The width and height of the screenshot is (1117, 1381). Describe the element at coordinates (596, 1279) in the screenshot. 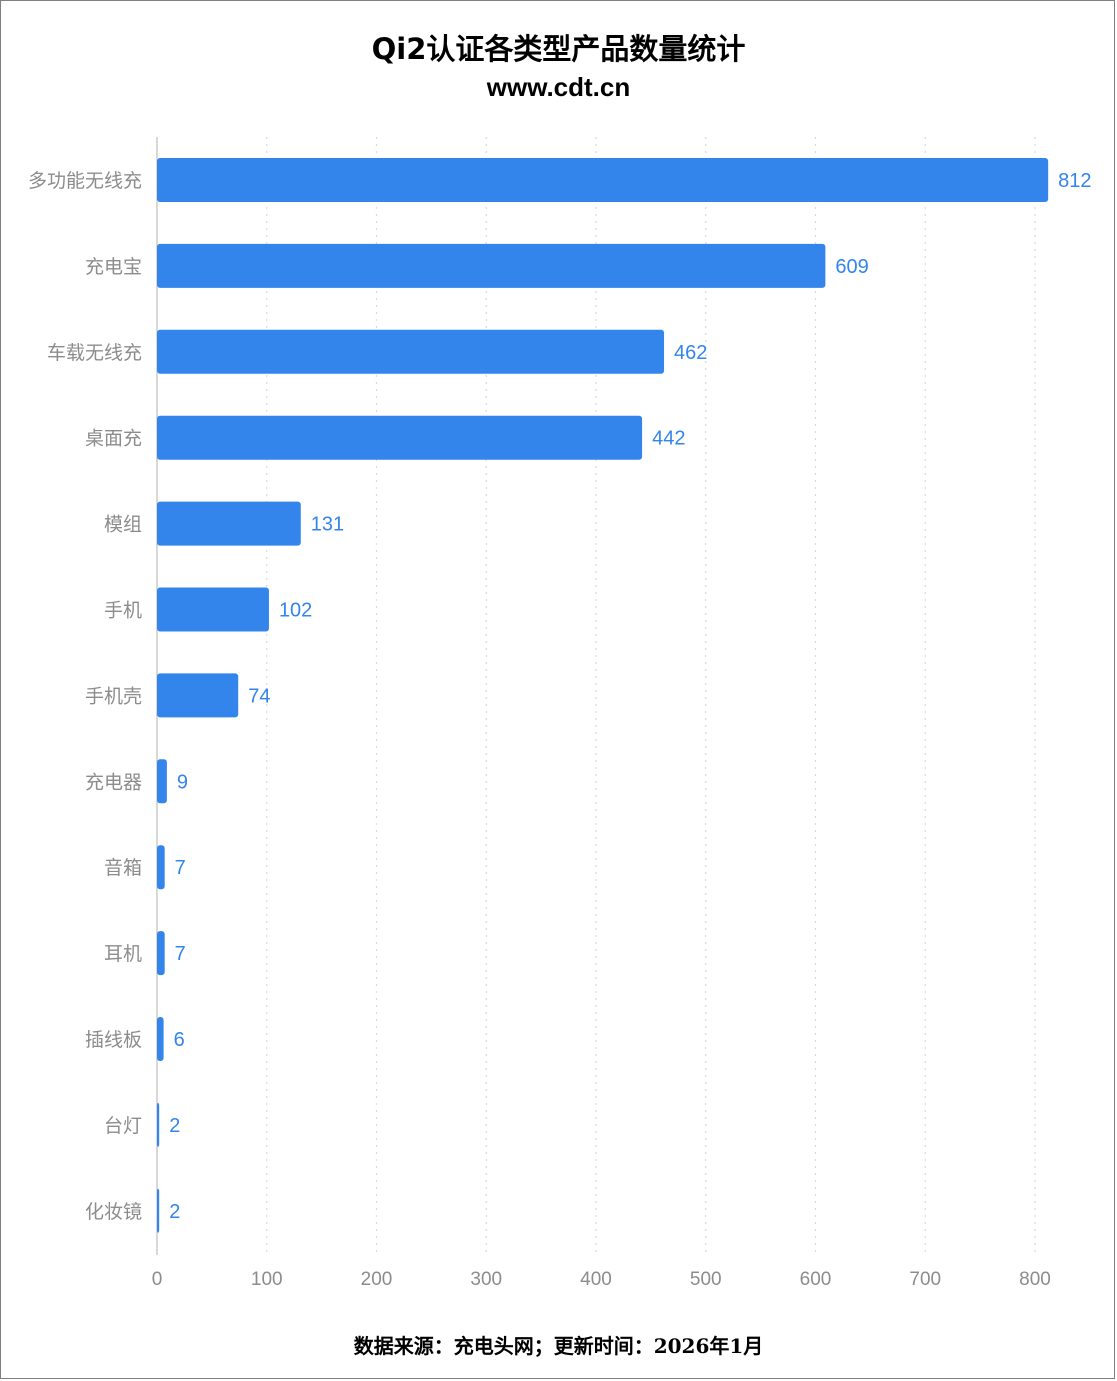

I see `x-tick-label: 400` at that location.